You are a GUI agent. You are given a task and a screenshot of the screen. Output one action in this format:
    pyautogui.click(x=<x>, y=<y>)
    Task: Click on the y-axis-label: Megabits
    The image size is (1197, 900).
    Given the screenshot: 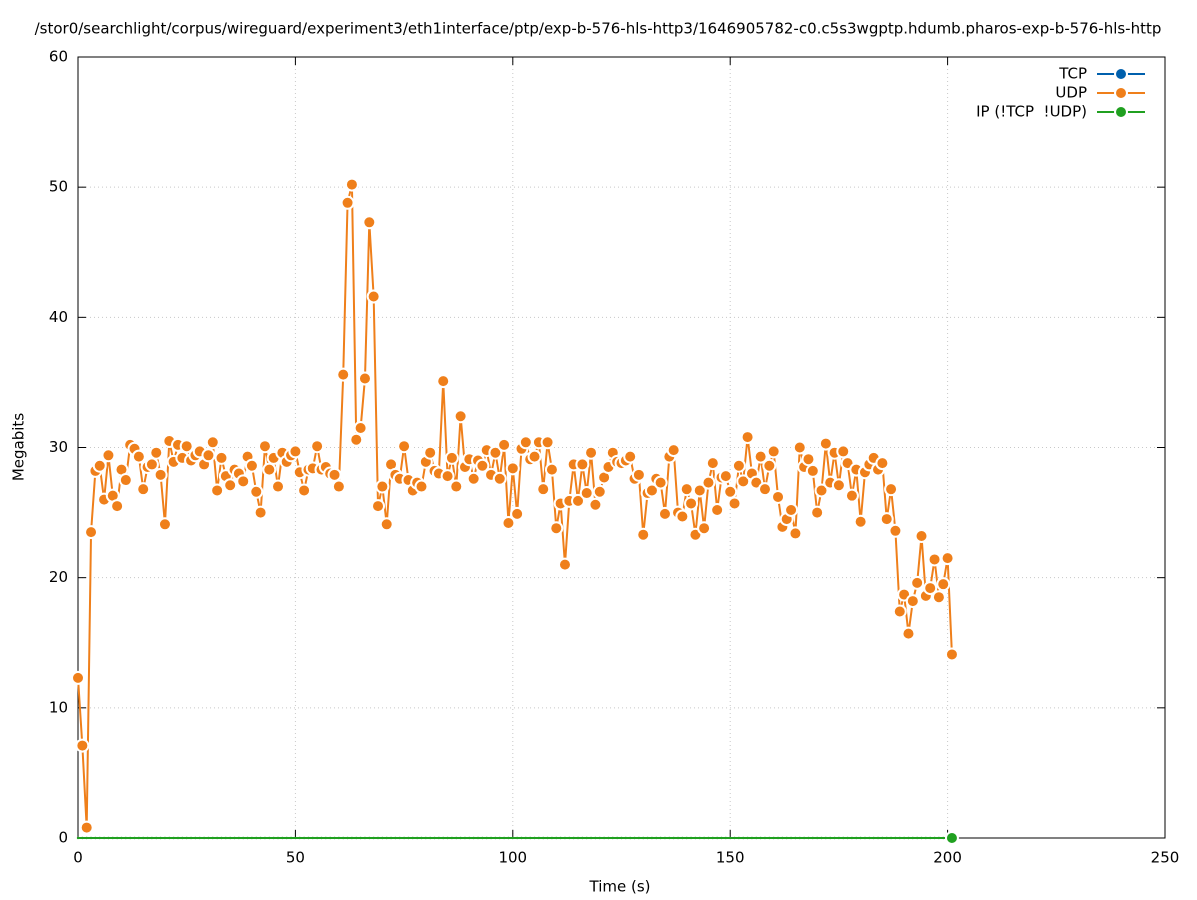 What is the action you would take?
    pyautogui.click(x=19, y=447)
    